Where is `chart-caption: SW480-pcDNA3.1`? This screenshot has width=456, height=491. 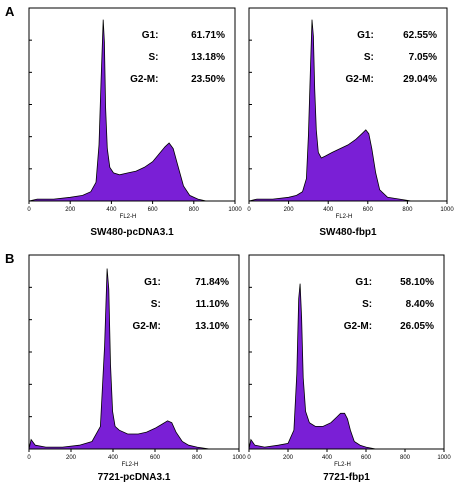
chart-caption: SW480-pcDNA3.1 is located at coordinates (132, 232).